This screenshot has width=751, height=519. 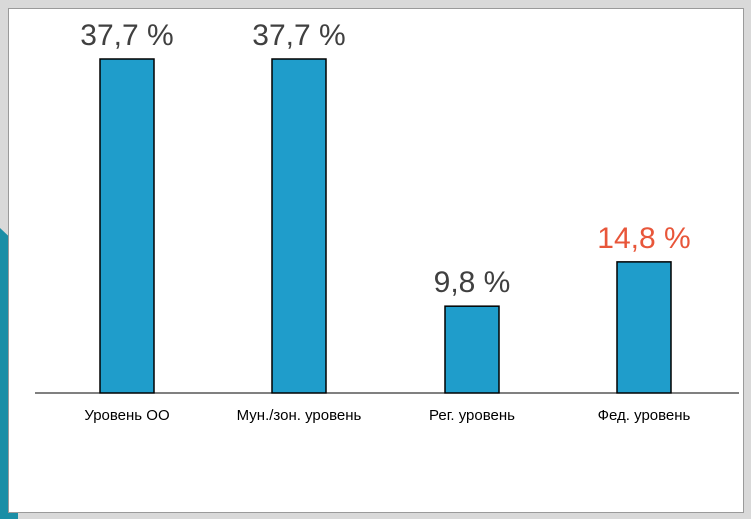 I want to click on category-label-4: Фед. уровень, so click(x=644, y=415).